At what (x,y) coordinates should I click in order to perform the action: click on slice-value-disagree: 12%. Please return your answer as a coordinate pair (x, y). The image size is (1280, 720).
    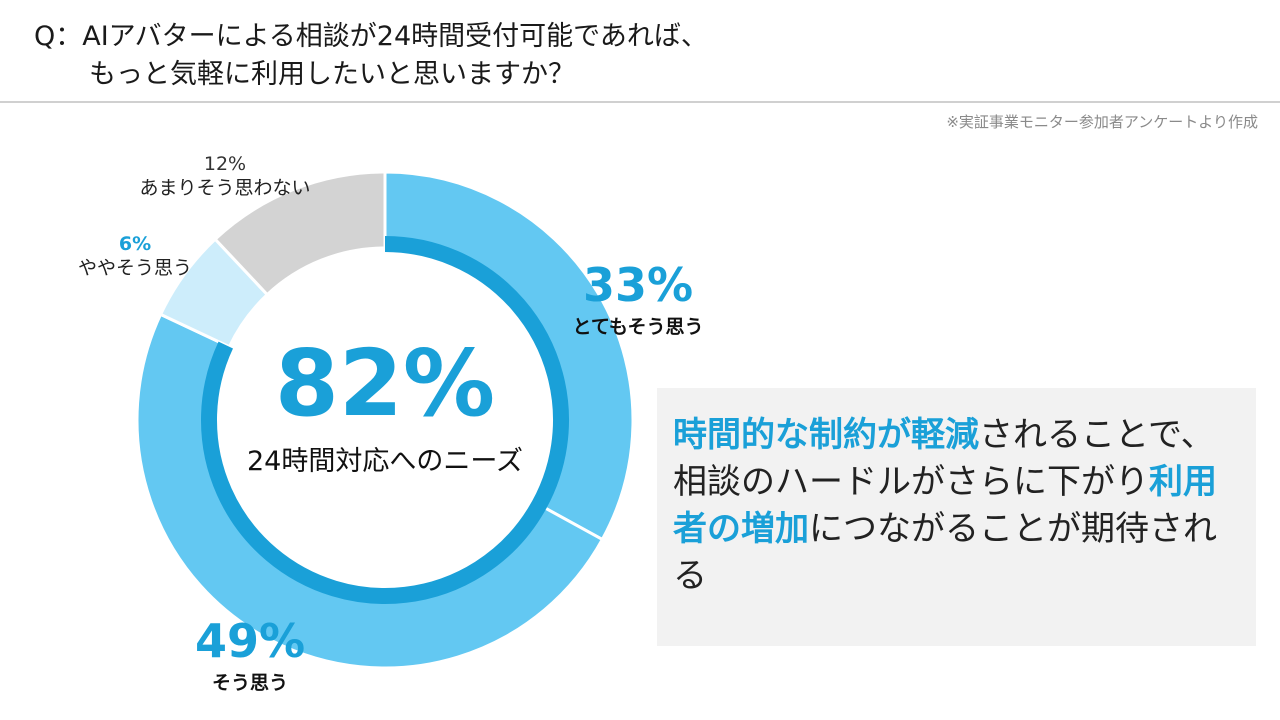
    Looking at the image, I should click on (225, 164).